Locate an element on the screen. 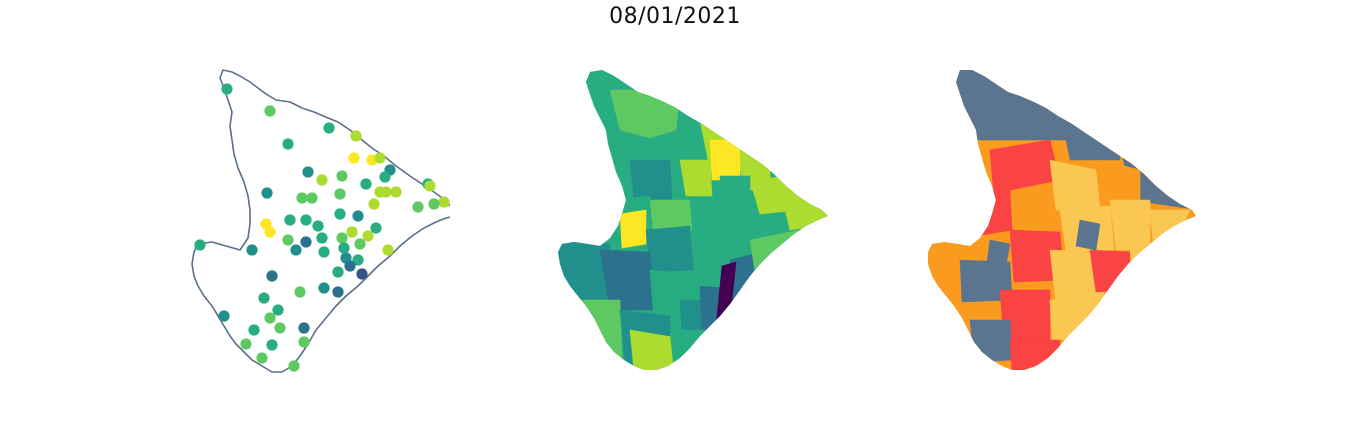 This screenshot has height=444, width=1350. state-outline is located at coordinates (320, 221).